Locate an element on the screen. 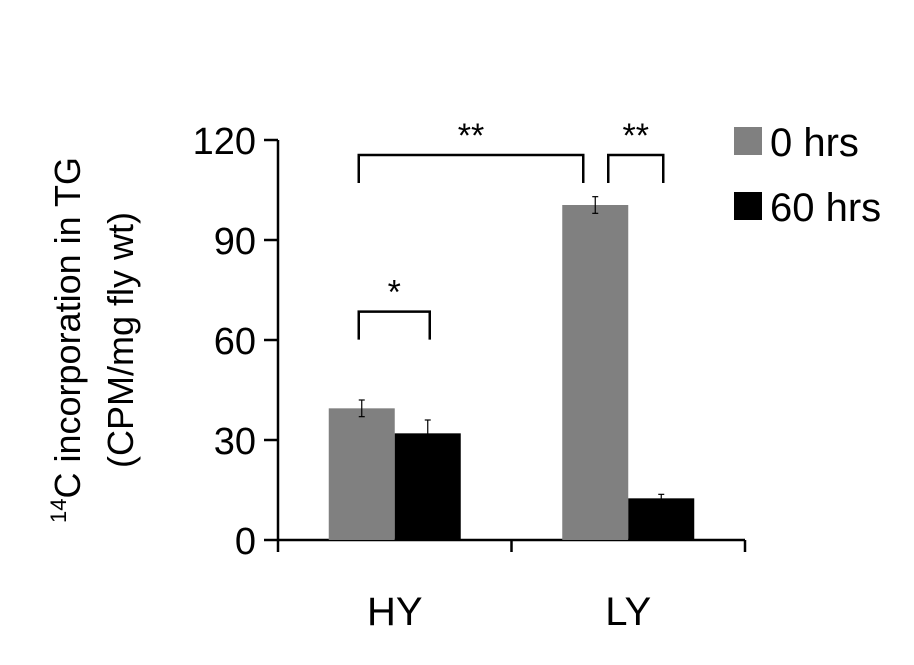 The image size is (914, 665). legend-swatch-0-hrs is located at coordinates (748, 141).